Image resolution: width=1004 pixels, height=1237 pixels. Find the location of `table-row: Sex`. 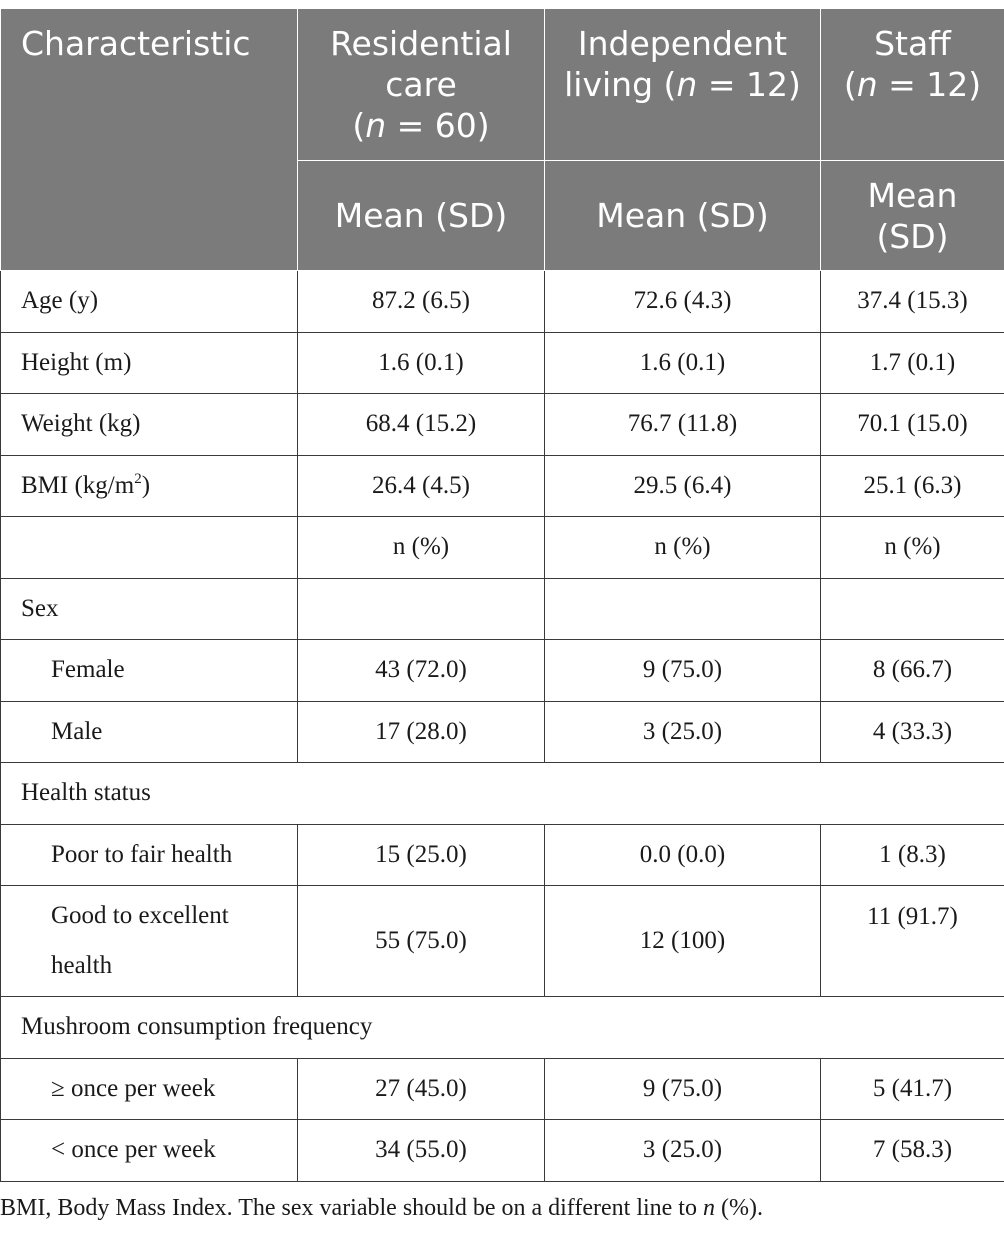

table-row: Sex is located at coordinates (502, 608).